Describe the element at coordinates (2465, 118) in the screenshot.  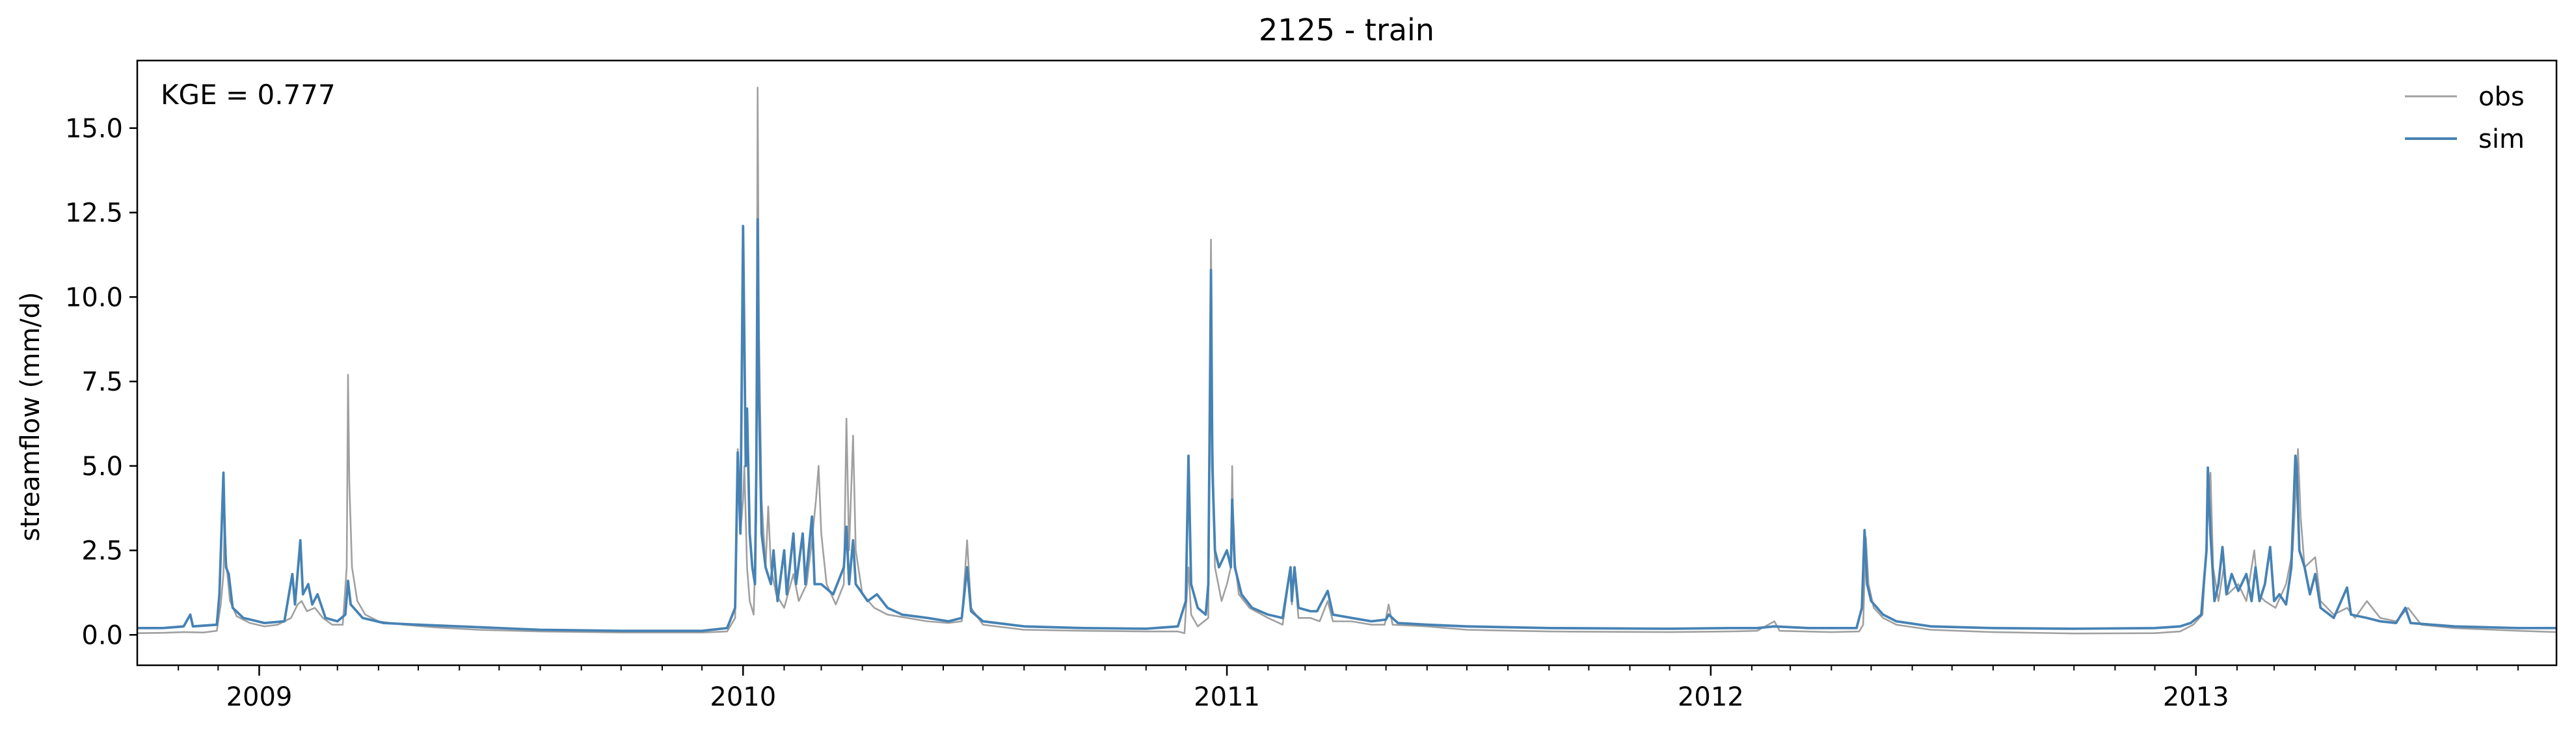
I see `legend: obs sim` at that location.